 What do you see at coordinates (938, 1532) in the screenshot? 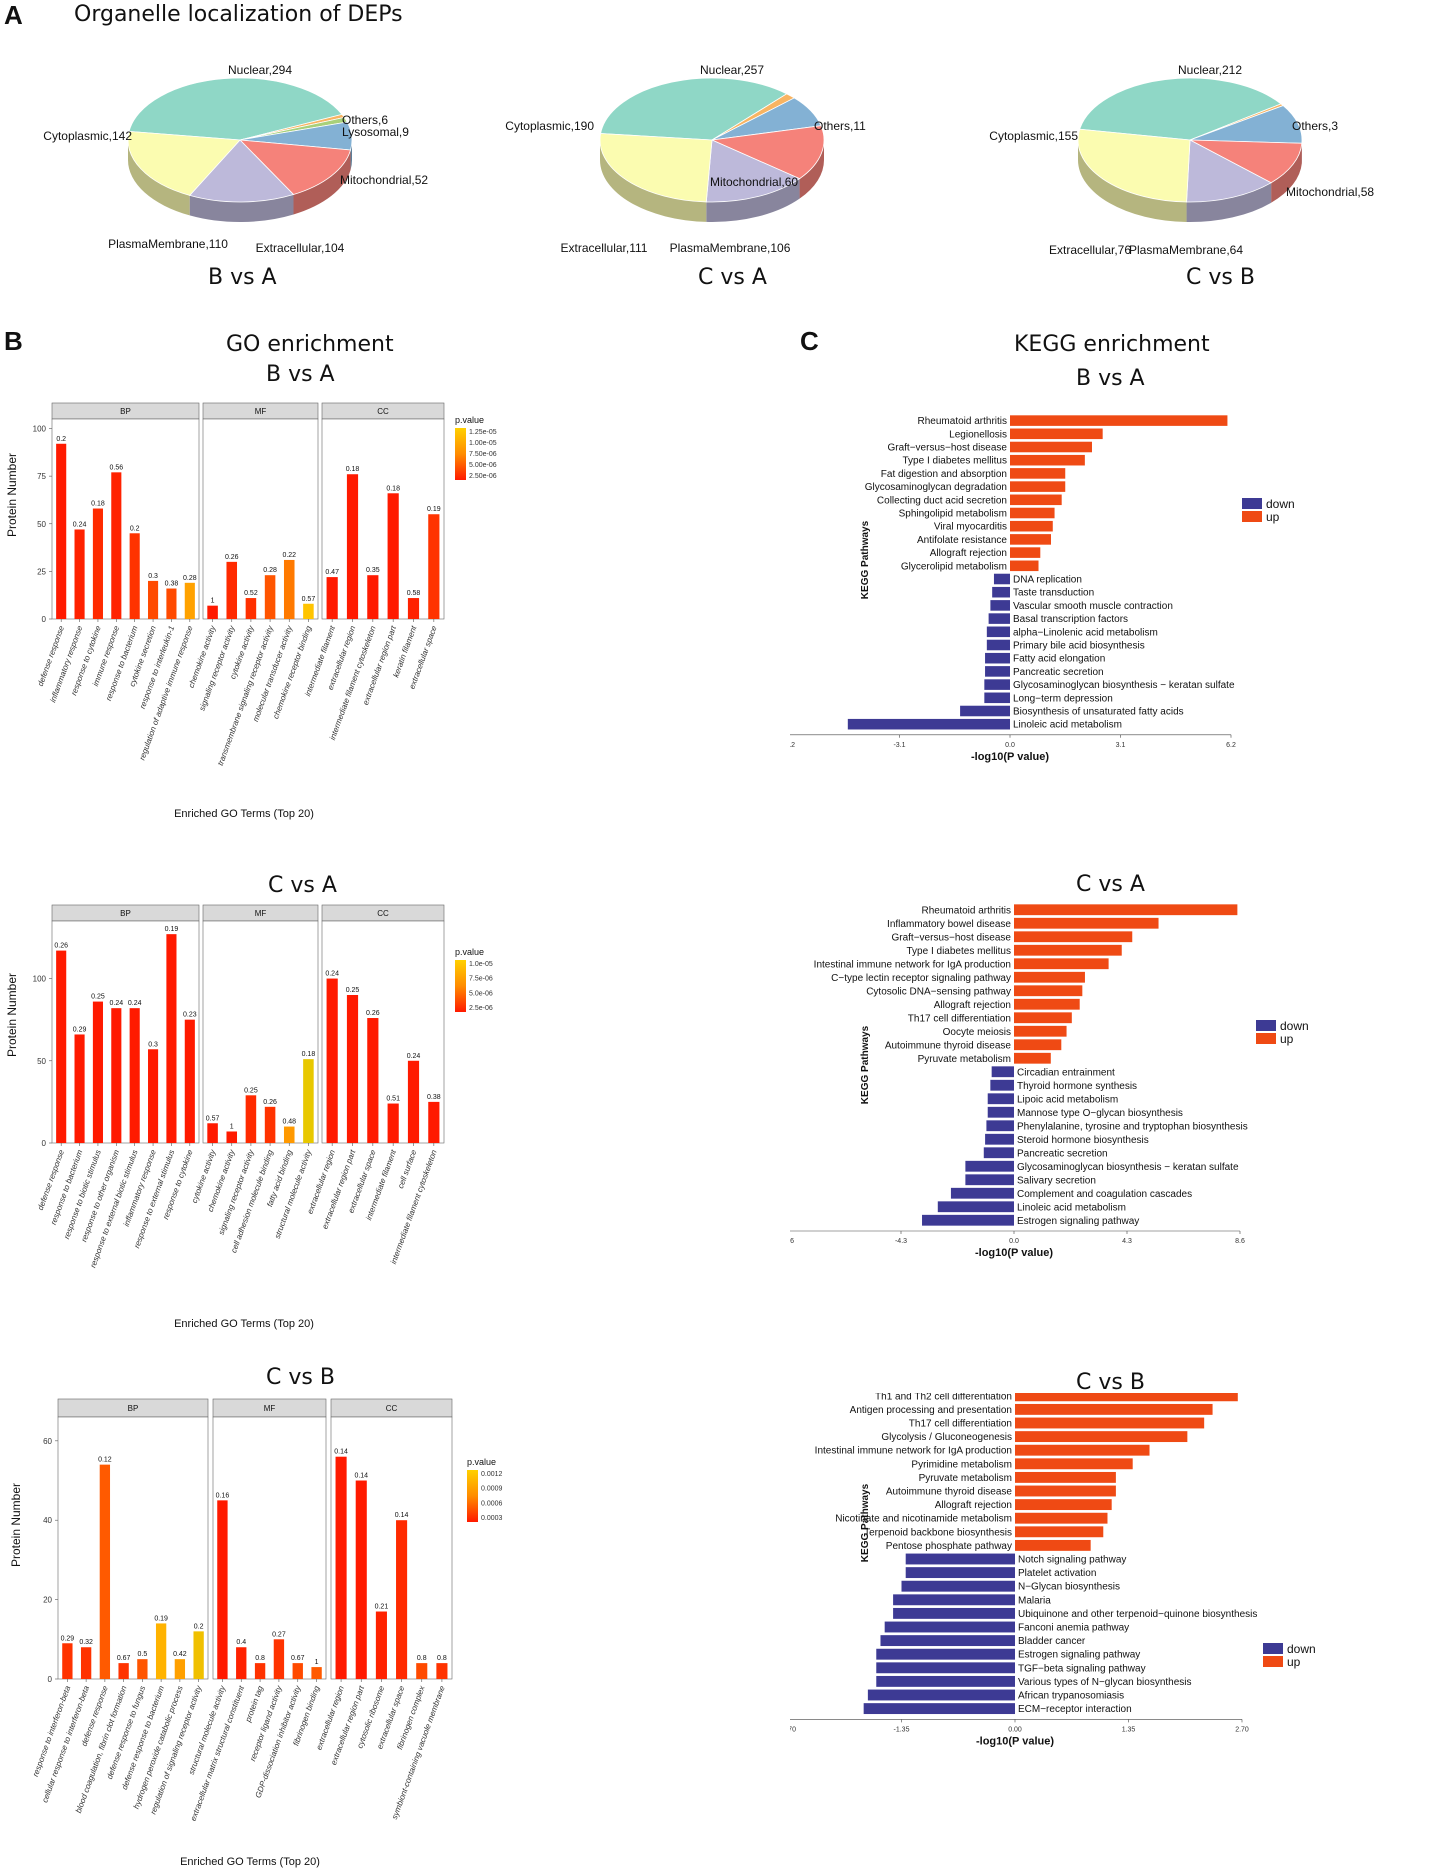
I see `kegg-term-label: Terpenoid backbone biosynthesis` at bounding box center [938, 1532].